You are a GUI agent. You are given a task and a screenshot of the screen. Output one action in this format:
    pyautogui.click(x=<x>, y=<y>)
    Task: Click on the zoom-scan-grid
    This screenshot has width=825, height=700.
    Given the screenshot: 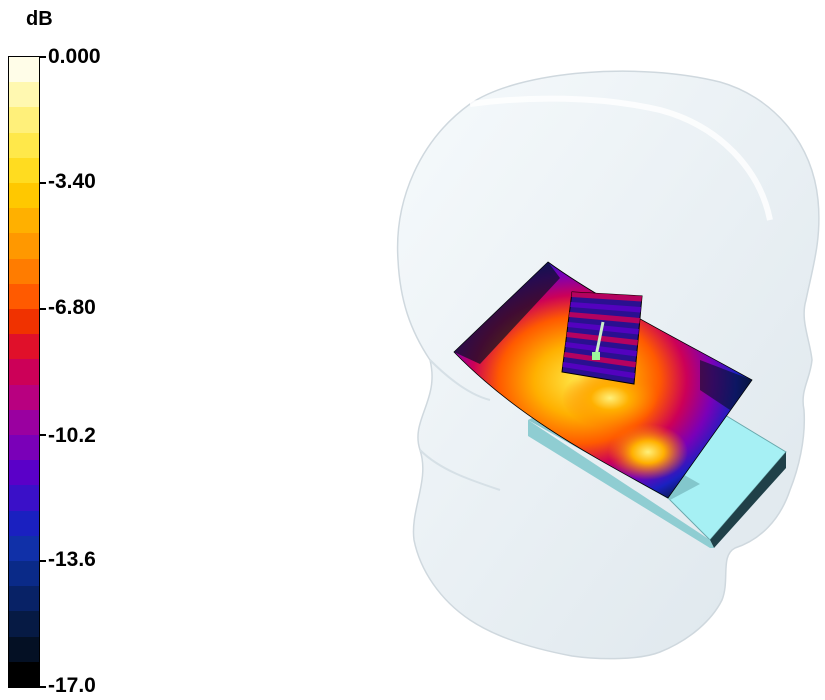 What is the action you would take?
    pyautogui.click(x=602, y=338)
    